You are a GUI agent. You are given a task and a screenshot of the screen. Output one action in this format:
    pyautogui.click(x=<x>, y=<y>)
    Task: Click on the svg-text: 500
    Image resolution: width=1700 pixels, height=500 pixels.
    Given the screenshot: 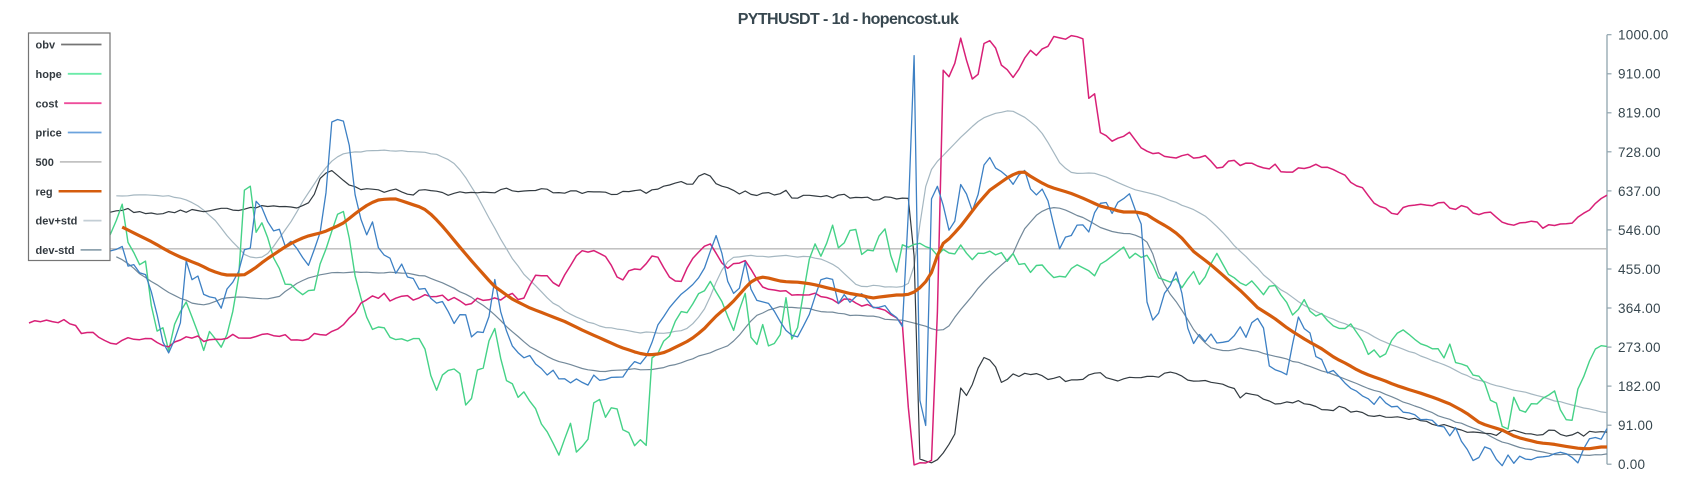 What is the action you would take?
    pyautogui.click(x=45, y=163)
    